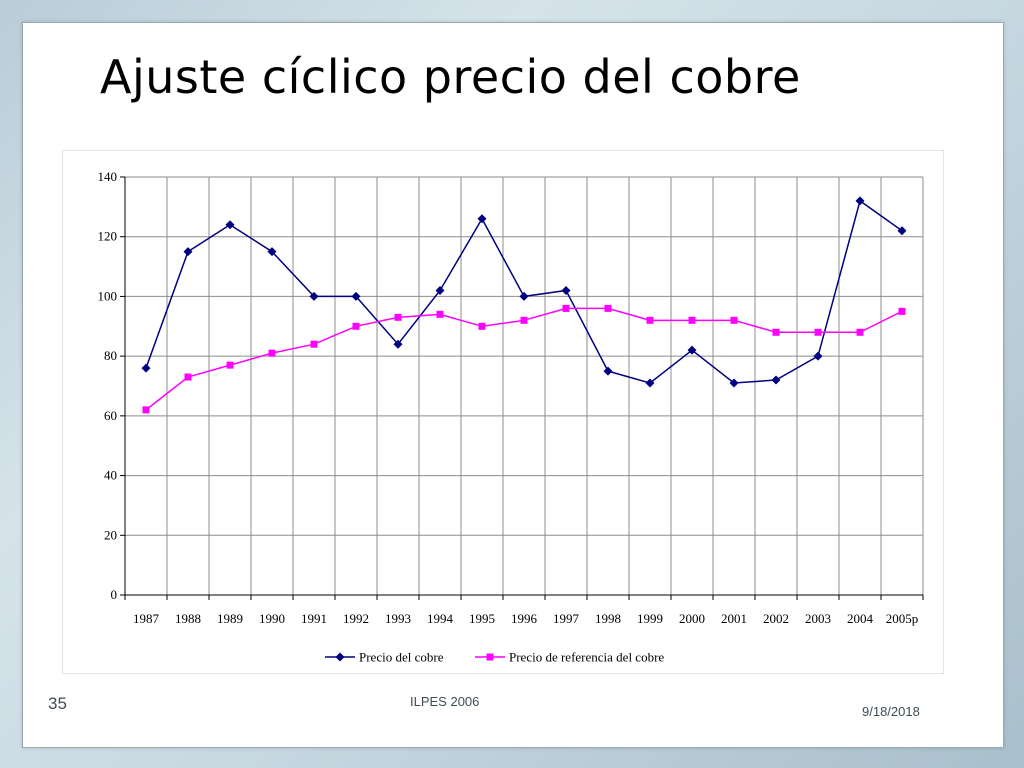  What do you see at coordinates (108, 236) in the screenshot?
I see `y-tick-label: 120` at bounding box center [108, 236].